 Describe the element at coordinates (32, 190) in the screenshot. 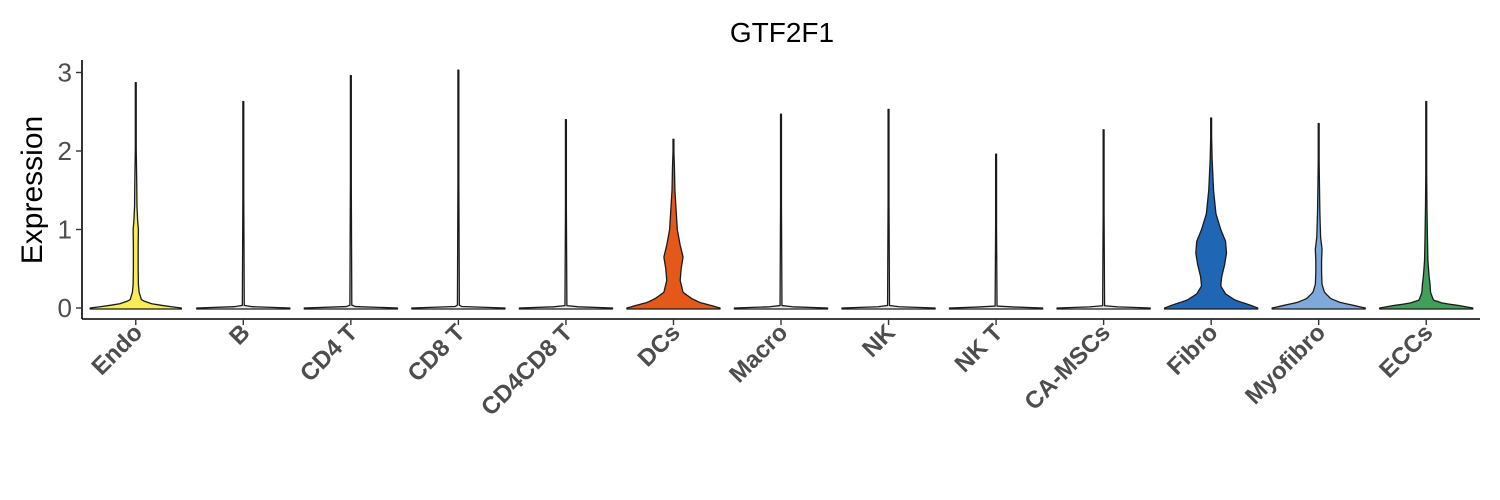

I see `y-axis-label: Expression` at that location.